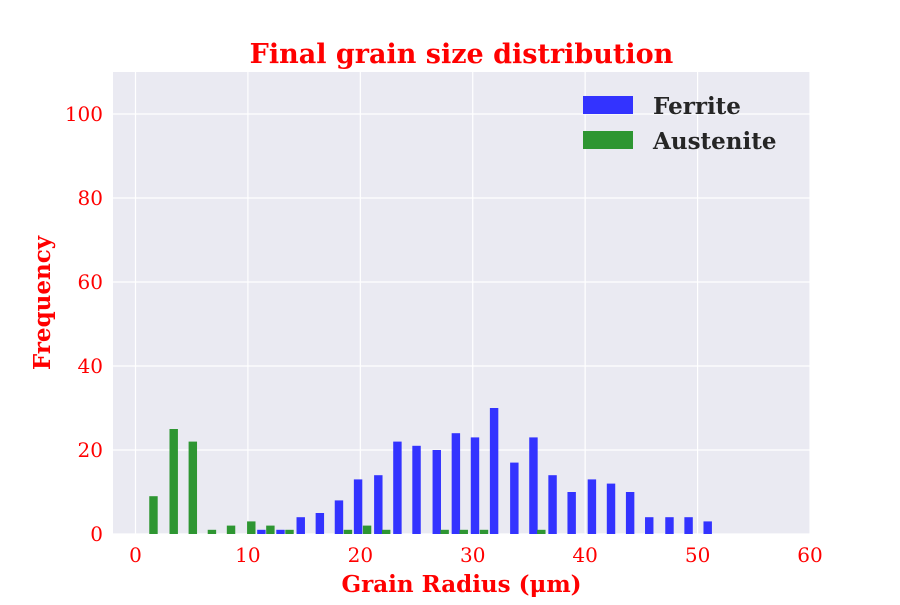 The height and width of the screenshot is (605, 900). What do you see at coordinates (608, 105) in the screenshot?
I see `legend-swatch-ferrite` at bounding box center [608, 105].